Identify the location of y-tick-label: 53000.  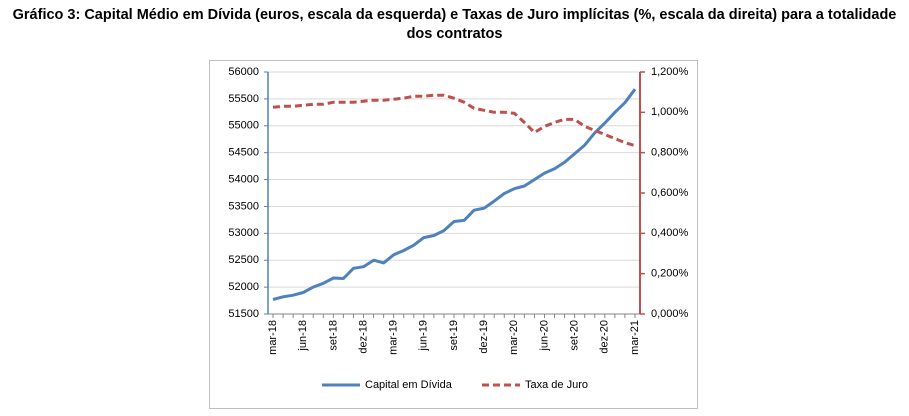
(243, 233).